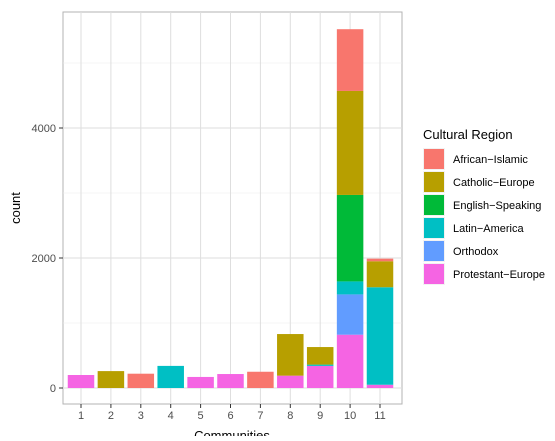 This screenshot has width=555, height=441. Describe the element at coordinates (468, 134) in the screenshot. I see `legend-title: Cultural Region` at that location.